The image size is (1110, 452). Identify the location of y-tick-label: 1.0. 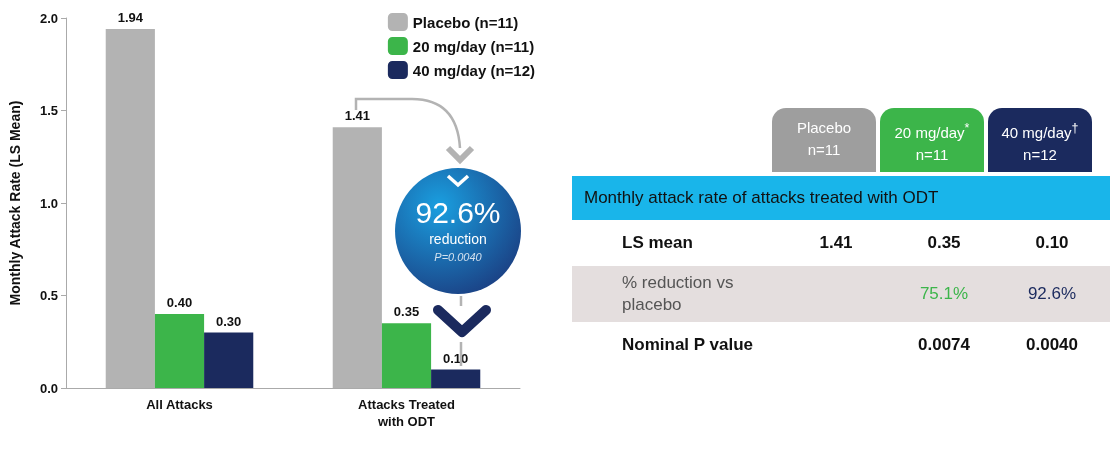
(48, 203).